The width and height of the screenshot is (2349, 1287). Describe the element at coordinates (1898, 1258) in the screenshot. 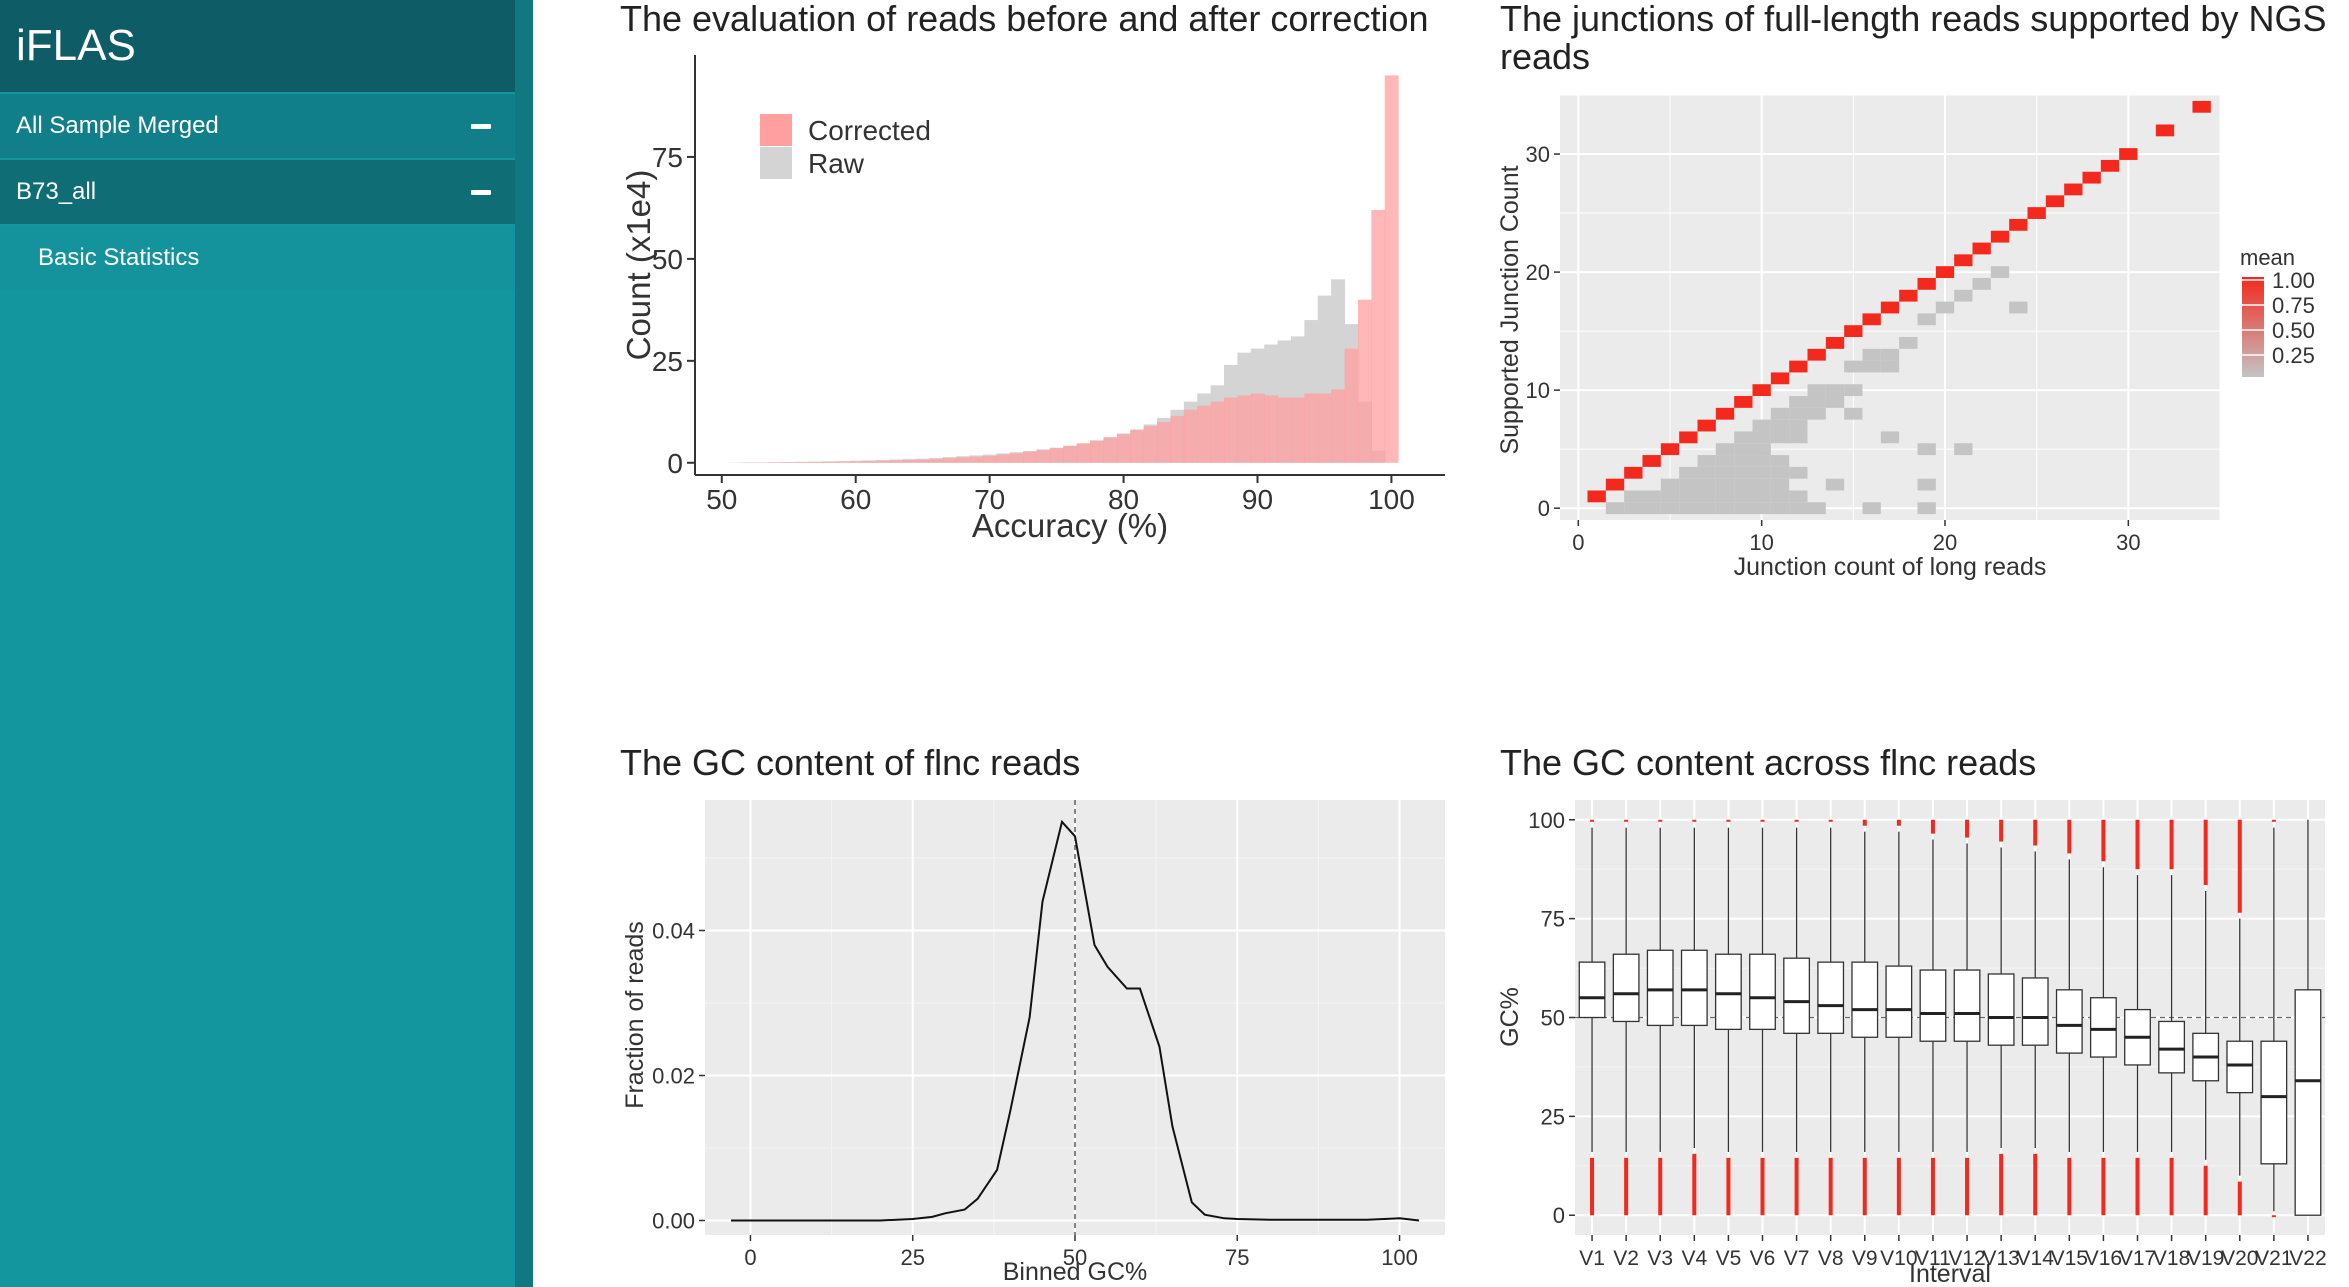

I see `x-tick-label: V10` at that location.